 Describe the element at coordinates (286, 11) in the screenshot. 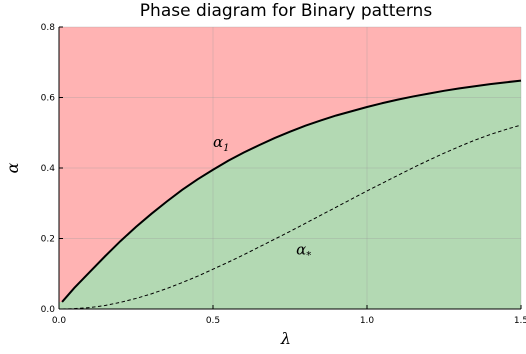

I see `chart-title: Phase diagram for Binary patterns` at that location.